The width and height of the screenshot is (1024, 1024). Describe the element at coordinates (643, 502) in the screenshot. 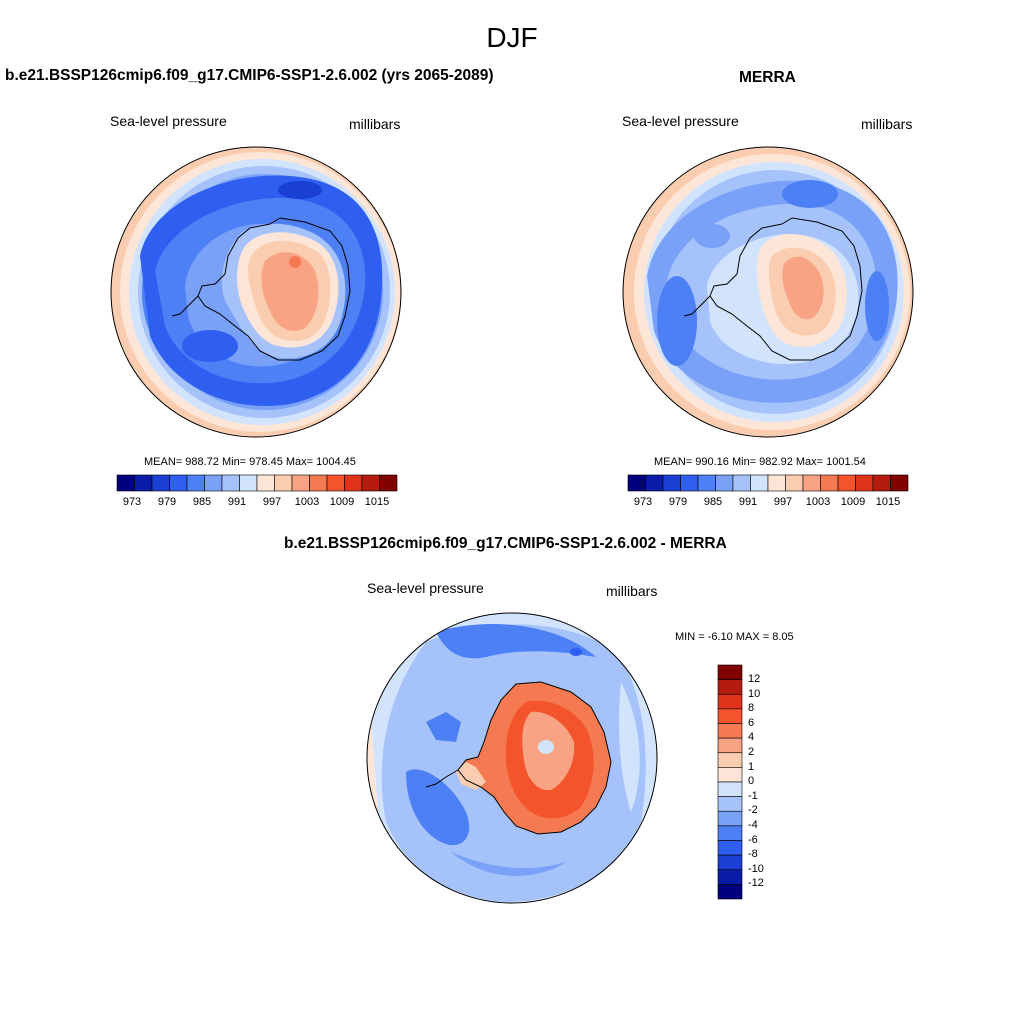

I see `obs-colorbar-tick: 973` at that location.